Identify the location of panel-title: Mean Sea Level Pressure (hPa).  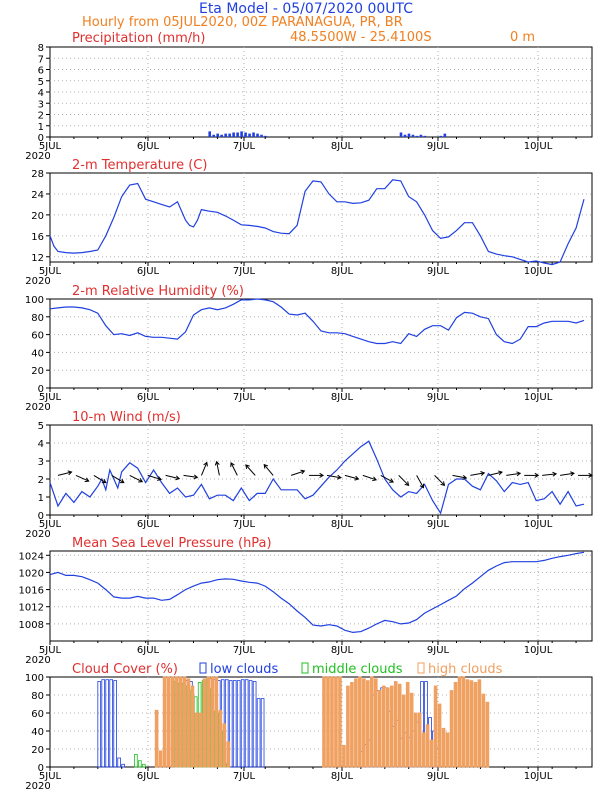
(172, 543).